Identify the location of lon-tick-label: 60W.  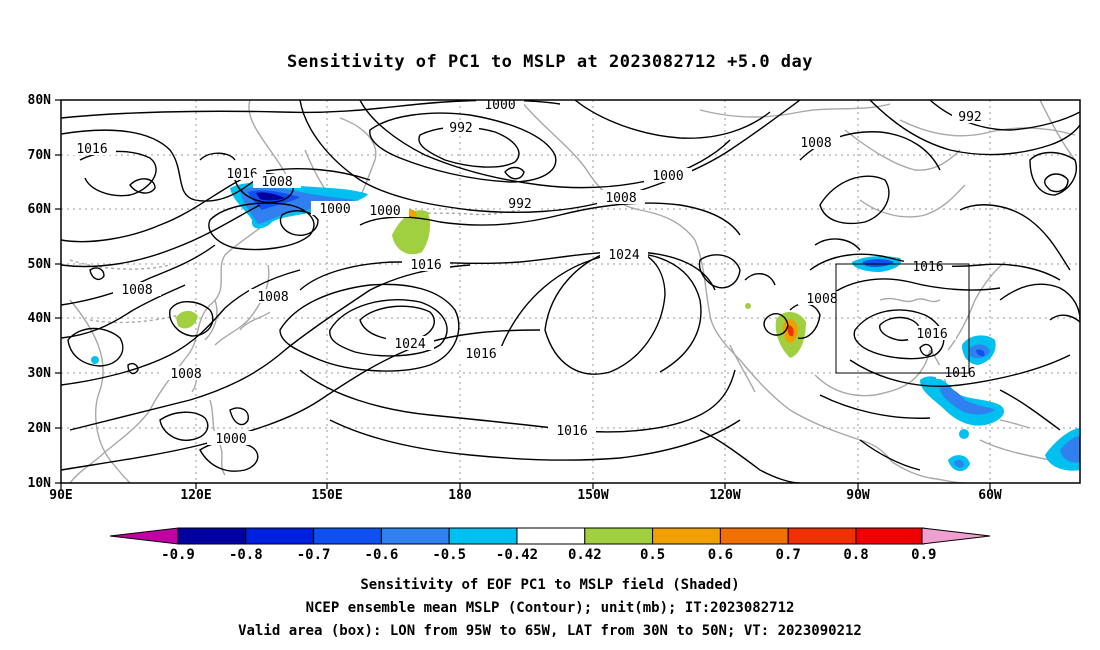
(990, 495).